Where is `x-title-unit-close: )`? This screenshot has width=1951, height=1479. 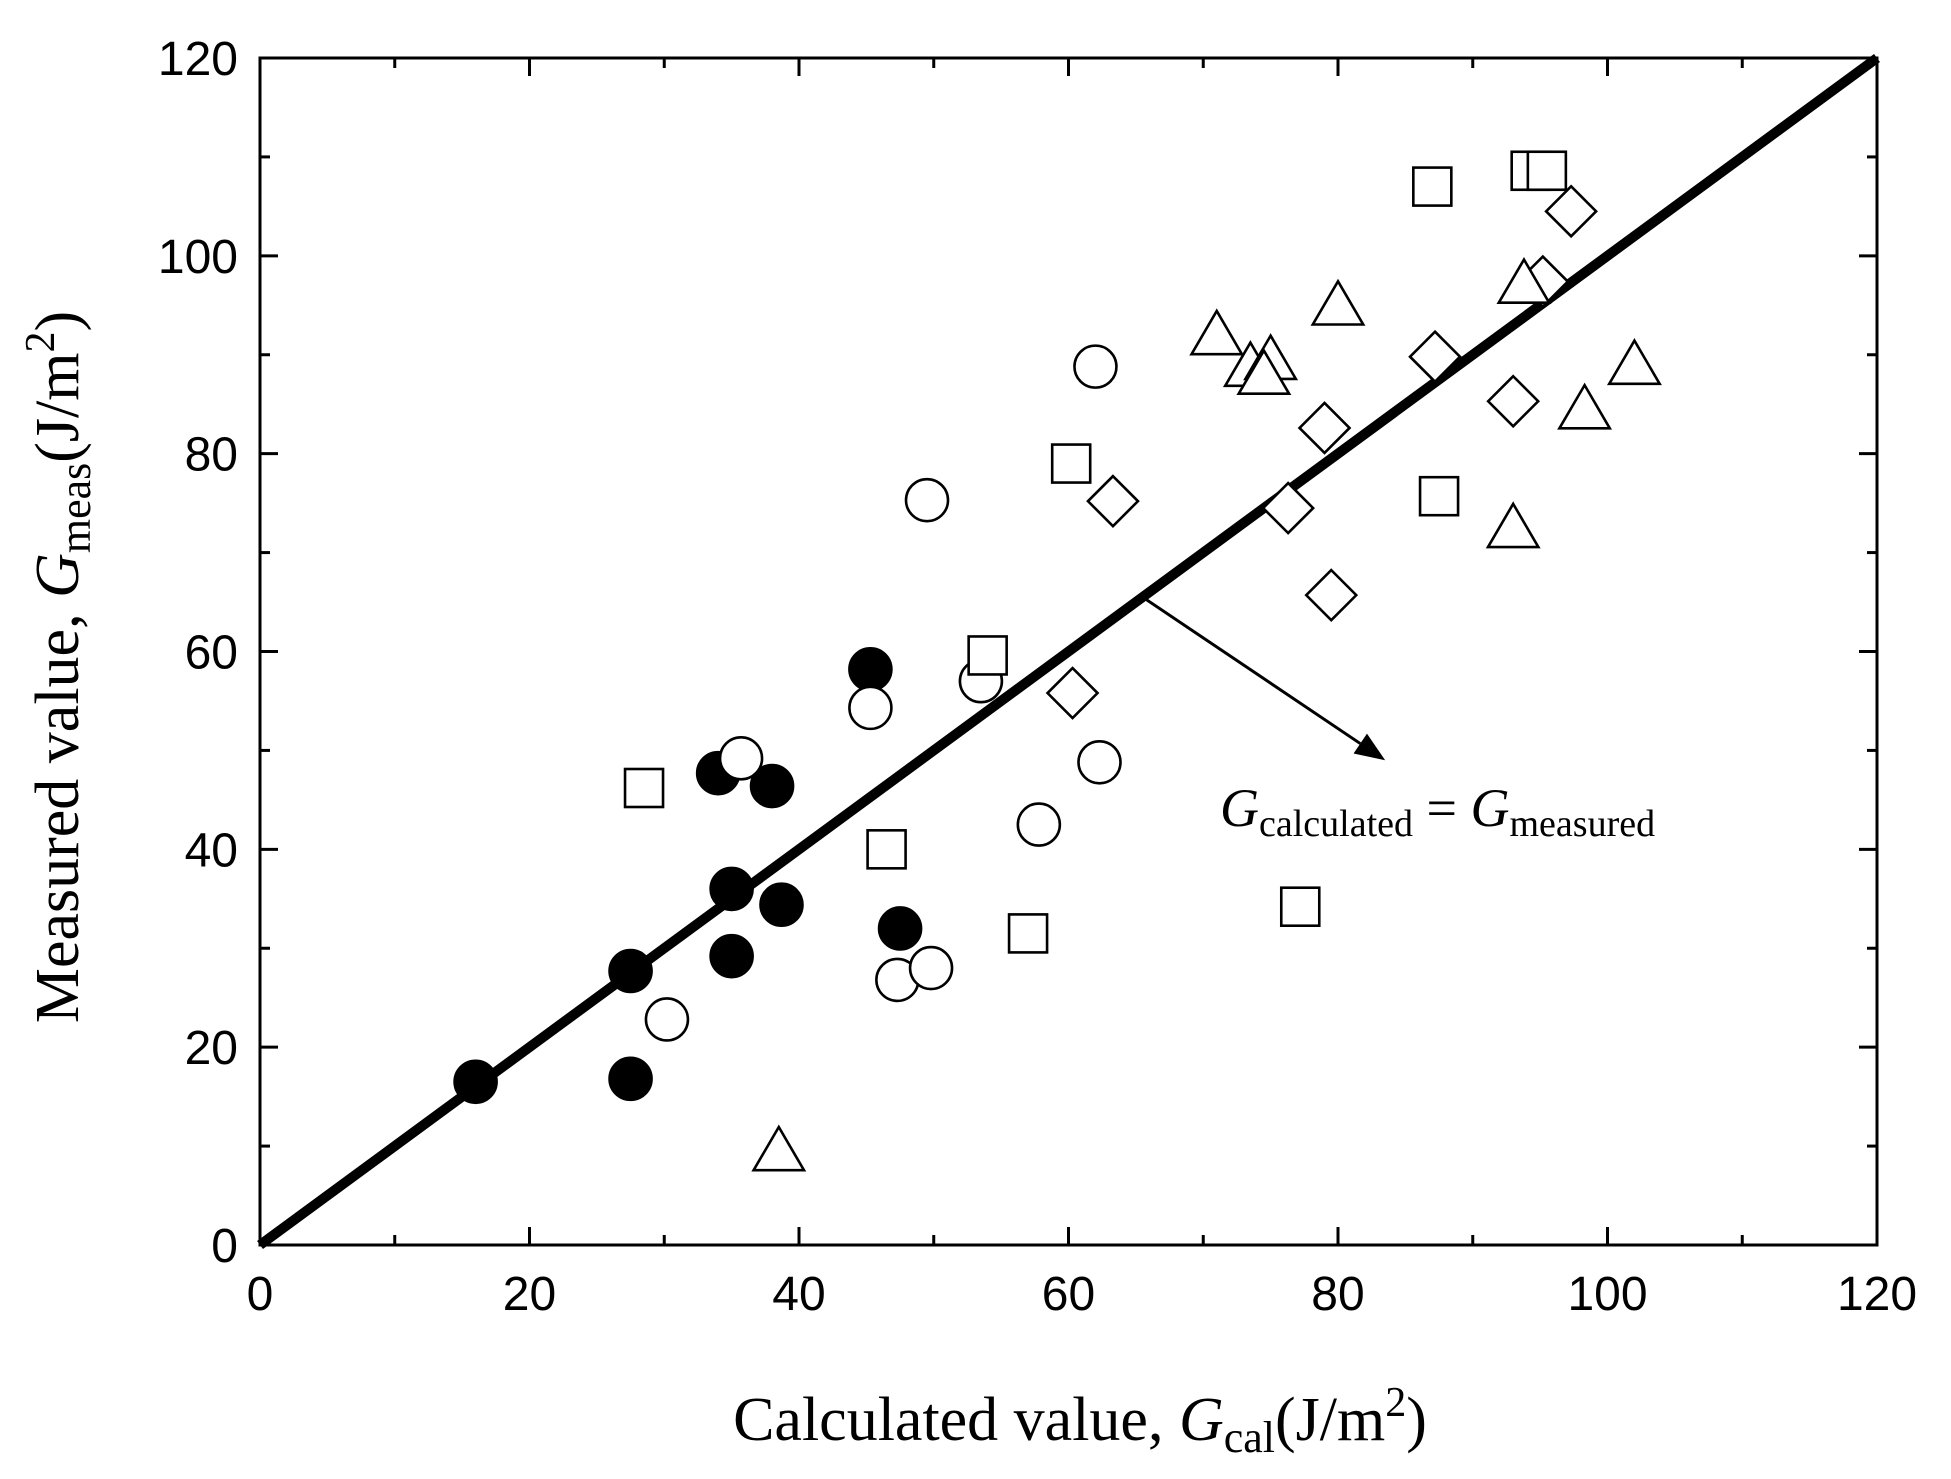
x-title-unit-close: ) is located at coordinates (1416, 1420).